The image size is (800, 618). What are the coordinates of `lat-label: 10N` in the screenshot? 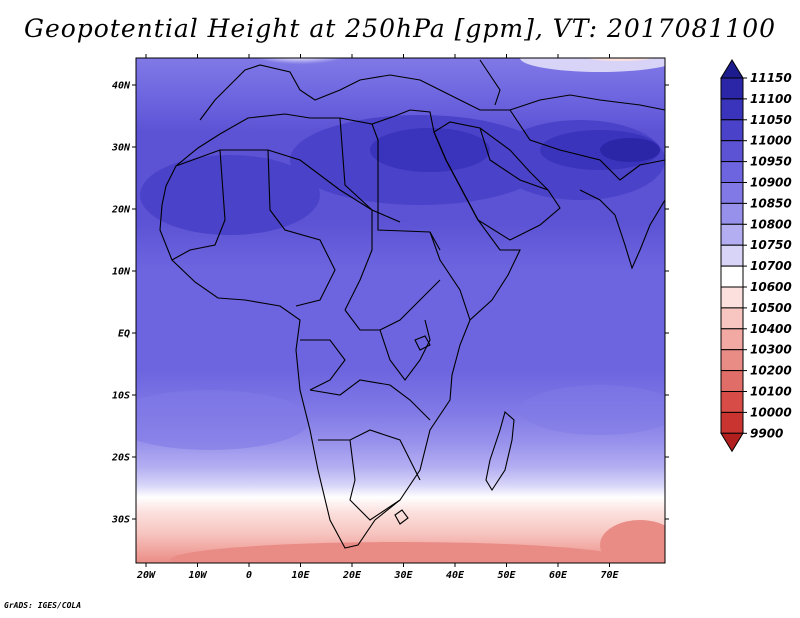 It's located at (121, 272).